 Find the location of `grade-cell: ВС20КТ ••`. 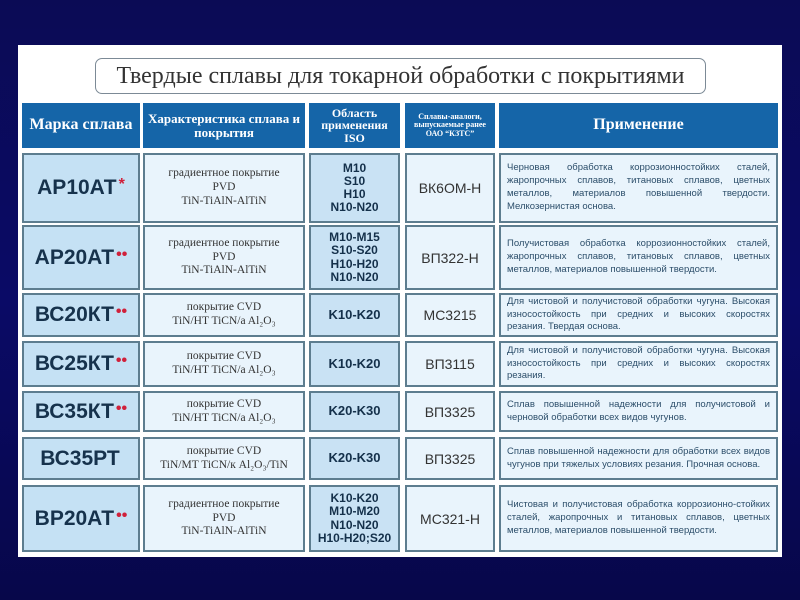

grade-cell: ВС20КТ •• is located at coordinates (81, 315).